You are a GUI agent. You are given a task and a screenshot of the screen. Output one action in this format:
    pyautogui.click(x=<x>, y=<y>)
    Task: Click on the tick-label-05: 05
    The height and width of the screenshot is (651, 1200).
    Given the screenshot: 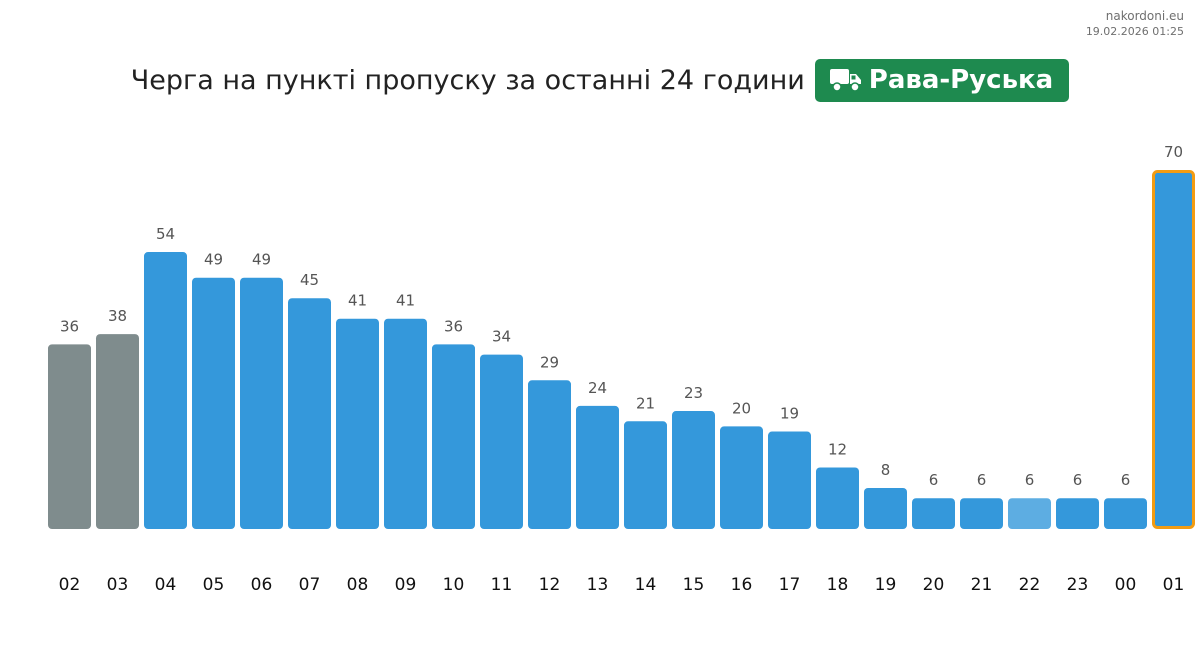 What is the action you would take?
    pyautogui.click(x=214, y=585)
    